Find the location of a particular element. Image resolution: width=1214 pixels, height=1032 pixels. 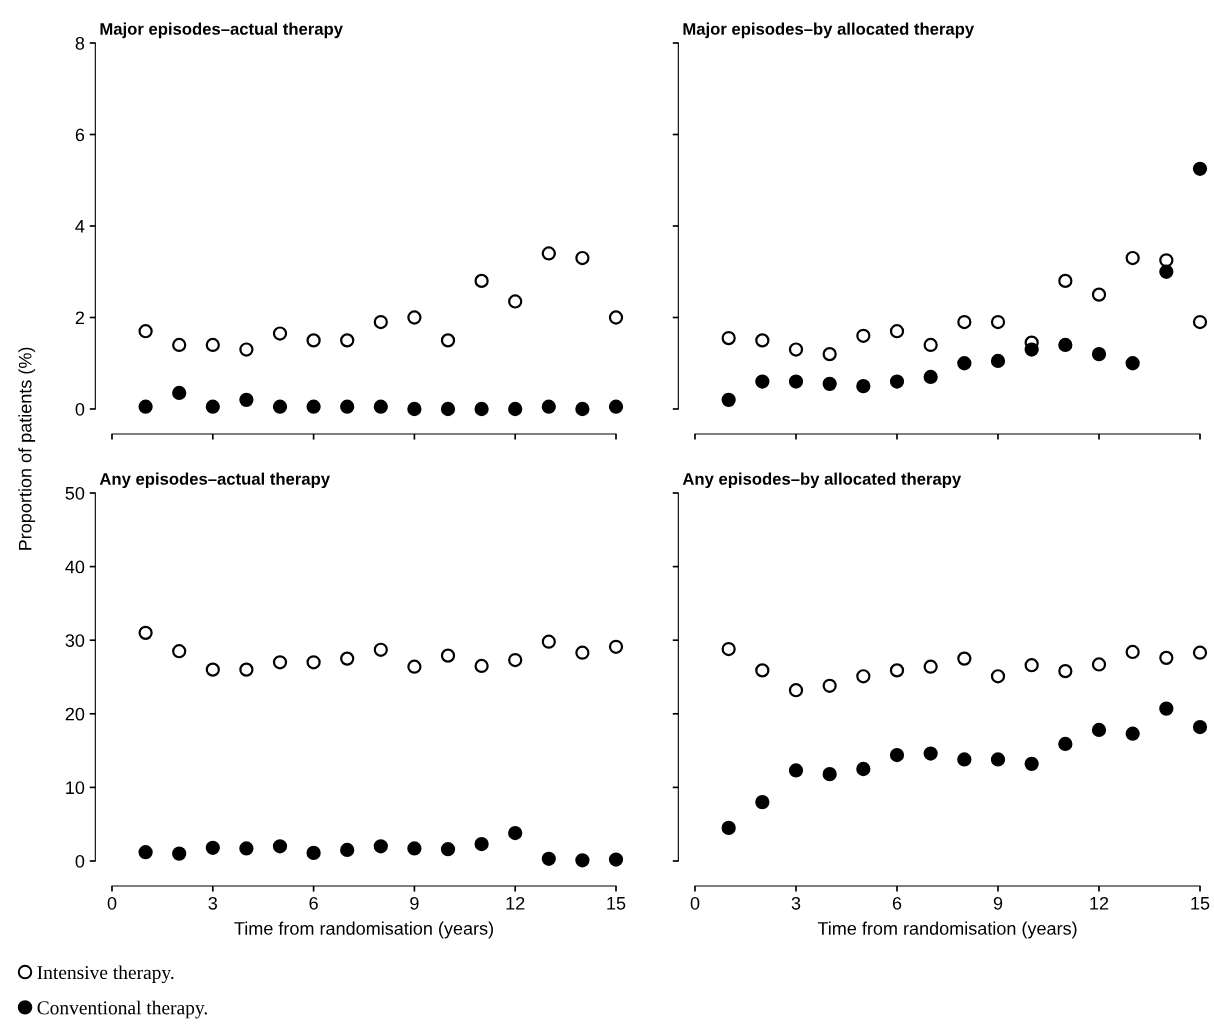

chart-title: Major episodes–actual therapy is located at coordinates (221, 30).